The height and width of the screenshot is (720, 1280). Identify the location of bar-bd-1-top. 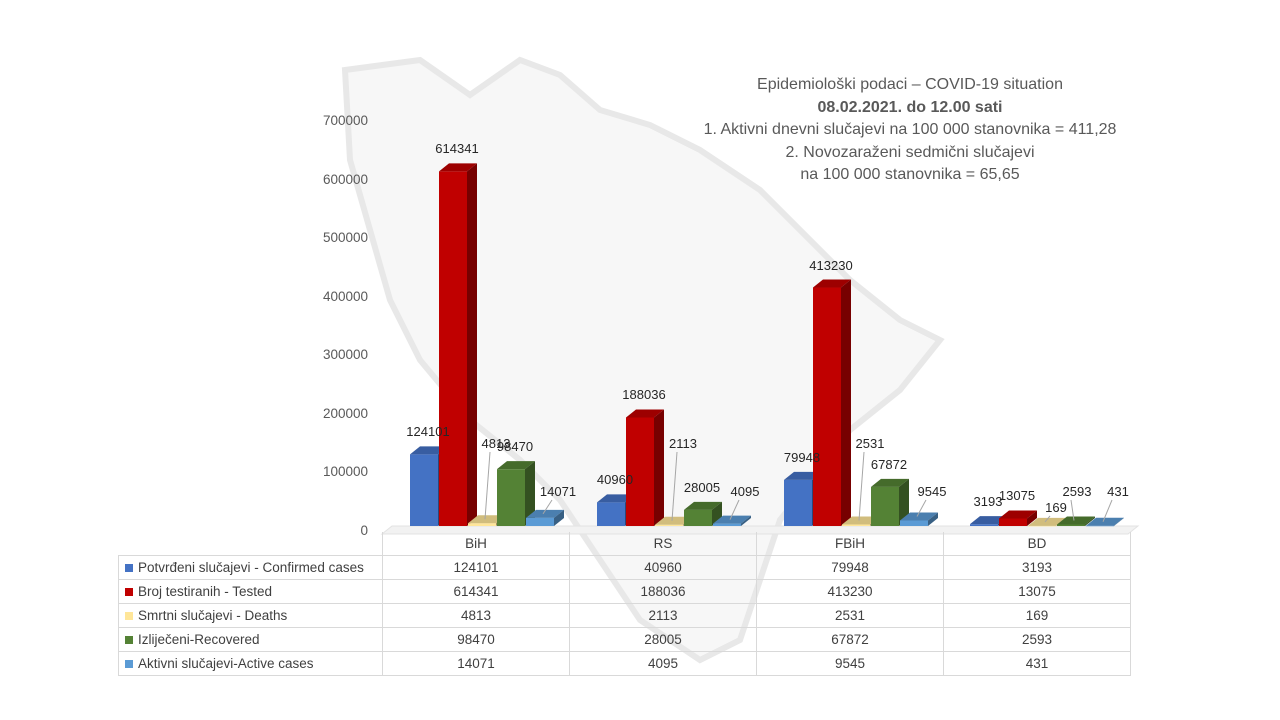
(989, 520).